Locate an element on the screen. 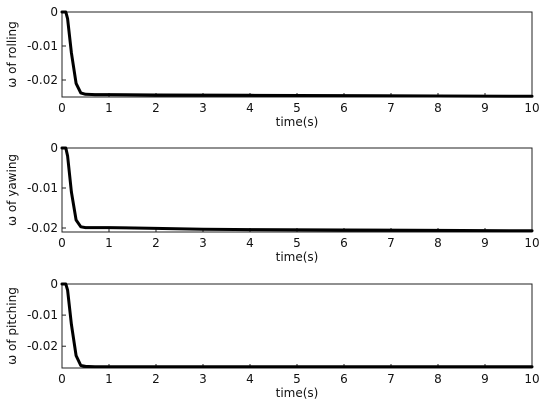 Image resolution: width=550 pixels, height=413 pixels. y-axis-label: ω of rolling is located at coordinates (12, 54).